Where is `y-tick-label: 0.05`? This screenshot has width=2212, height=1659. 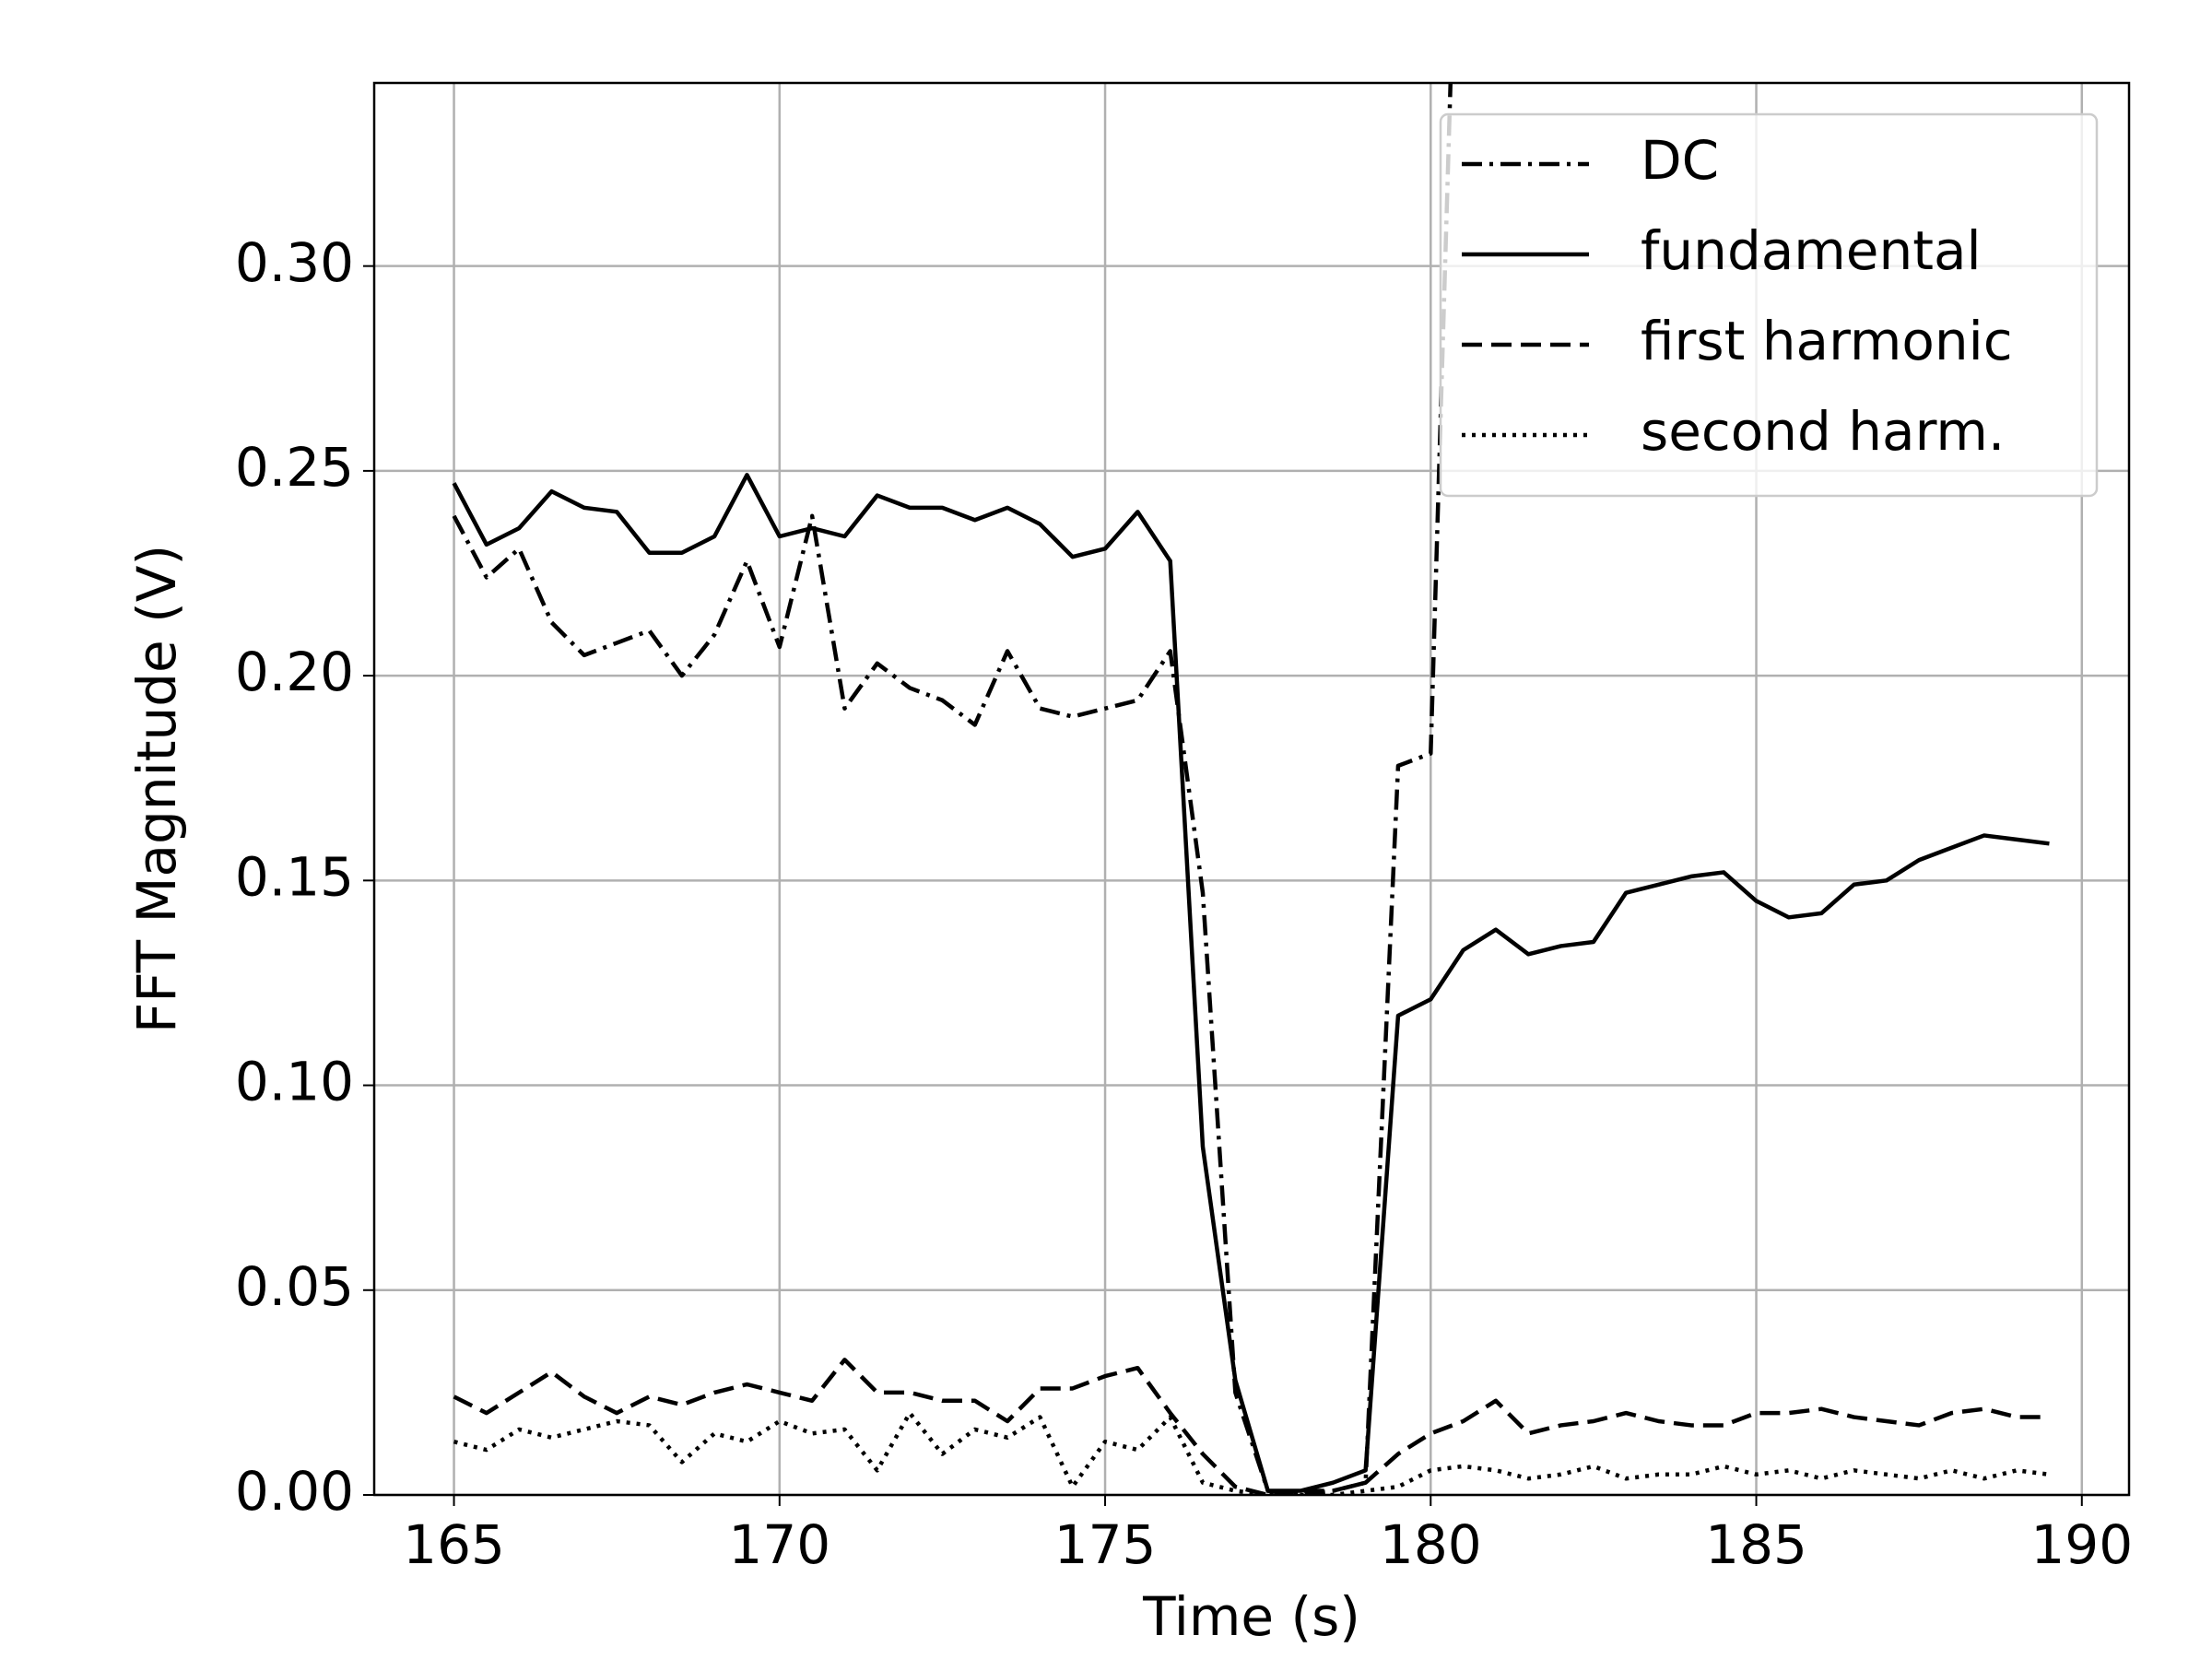 y-tick-label: 0.05 is located at coordinates (294, 1286).